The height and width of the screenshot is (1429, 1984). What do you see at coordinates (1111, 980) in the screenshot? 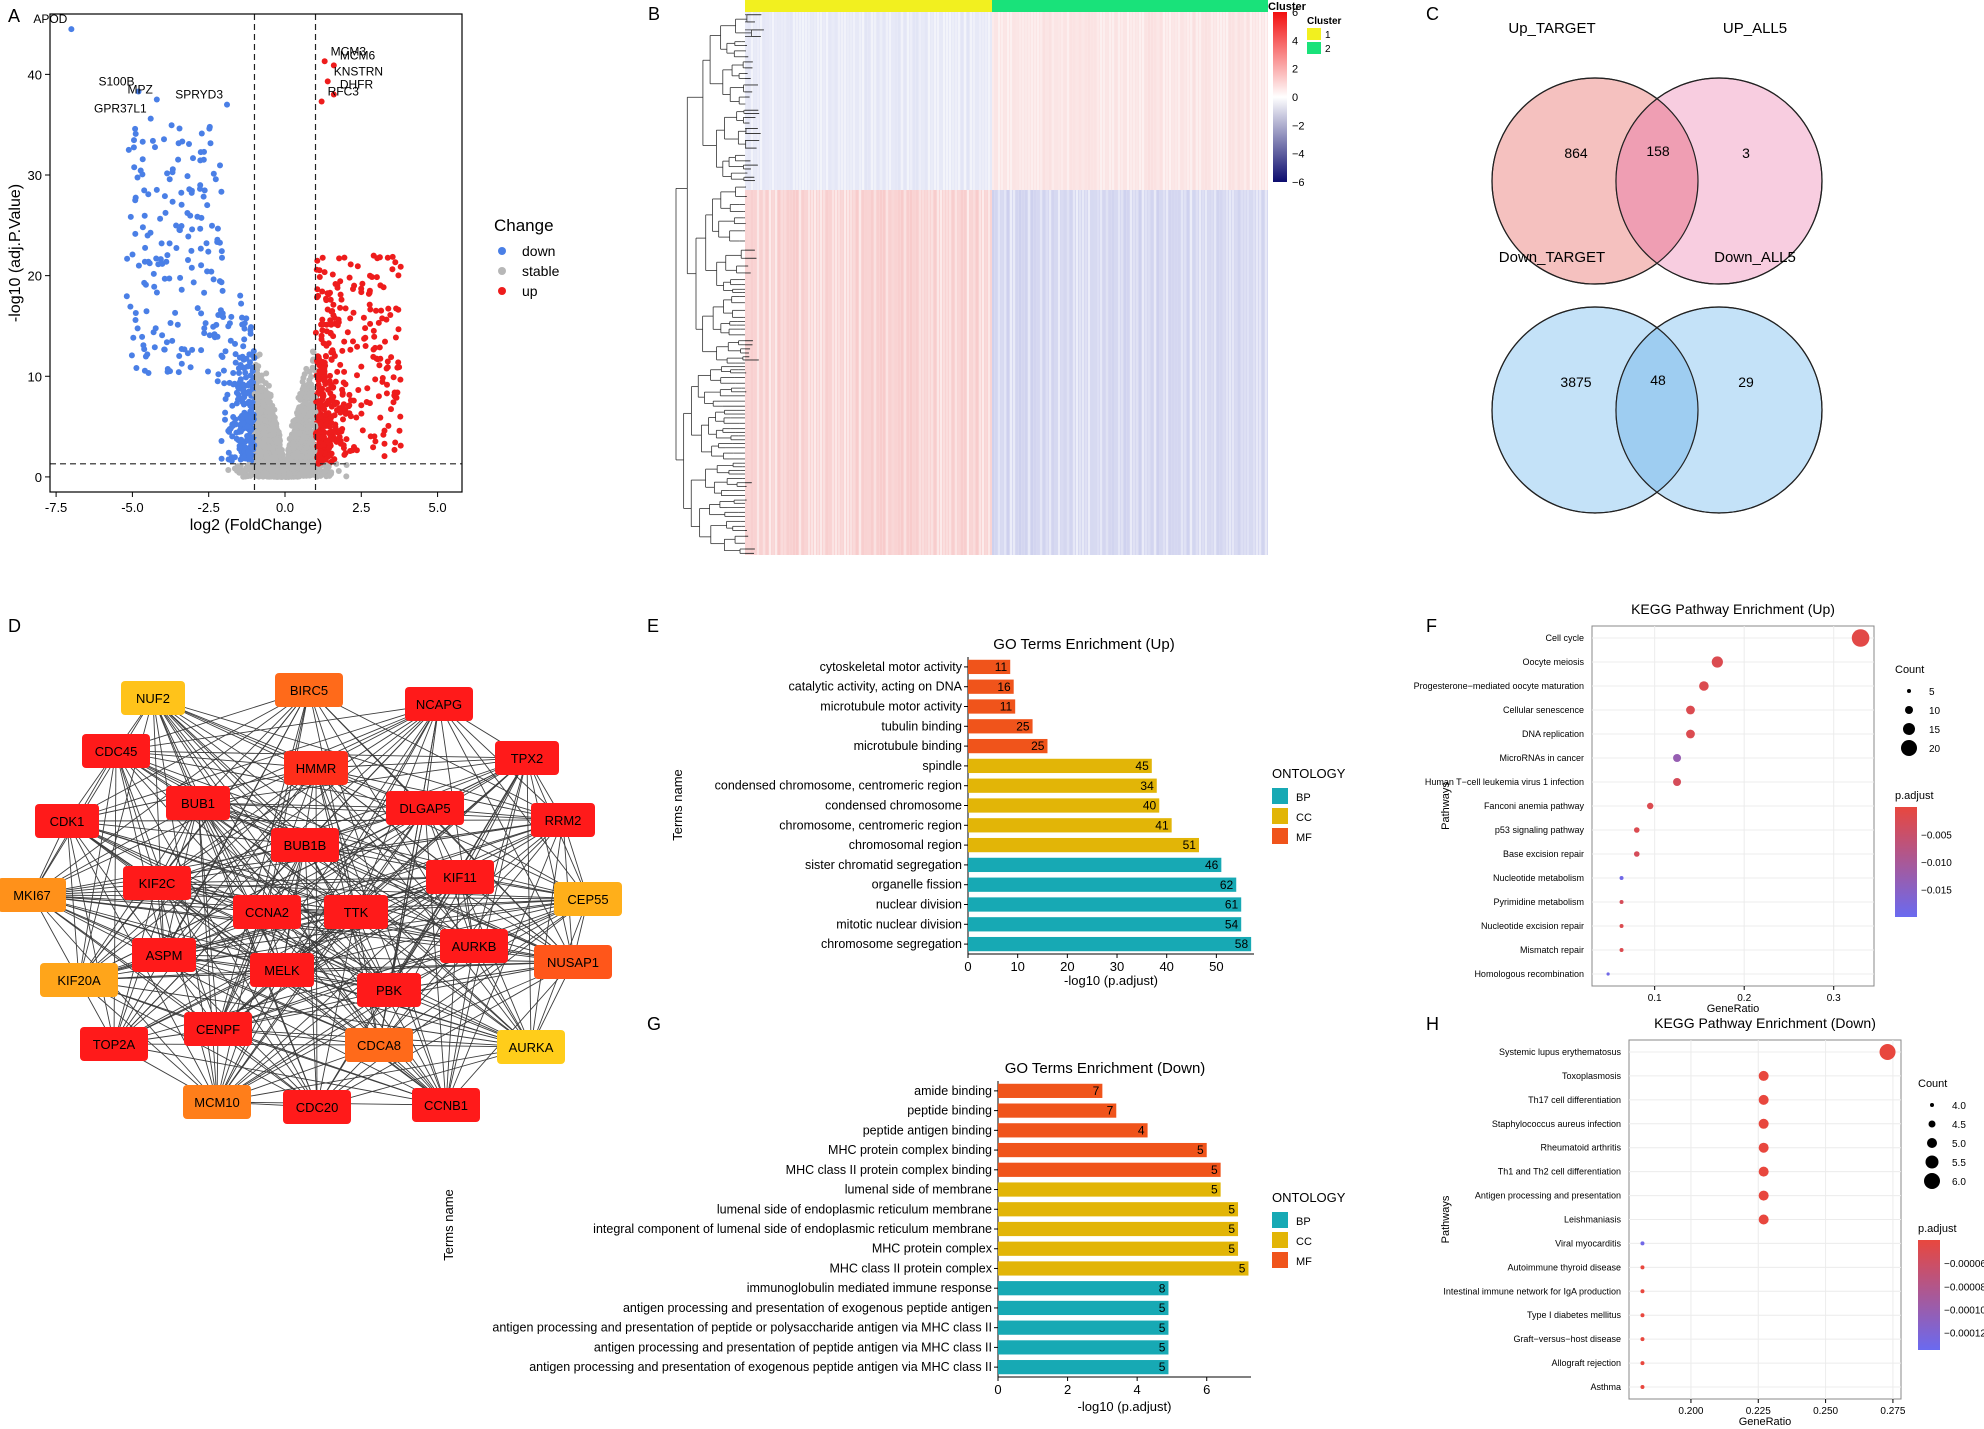
I see `x-axis-label: -log10 (p.adjust)` at bounding box center [1111, 980].